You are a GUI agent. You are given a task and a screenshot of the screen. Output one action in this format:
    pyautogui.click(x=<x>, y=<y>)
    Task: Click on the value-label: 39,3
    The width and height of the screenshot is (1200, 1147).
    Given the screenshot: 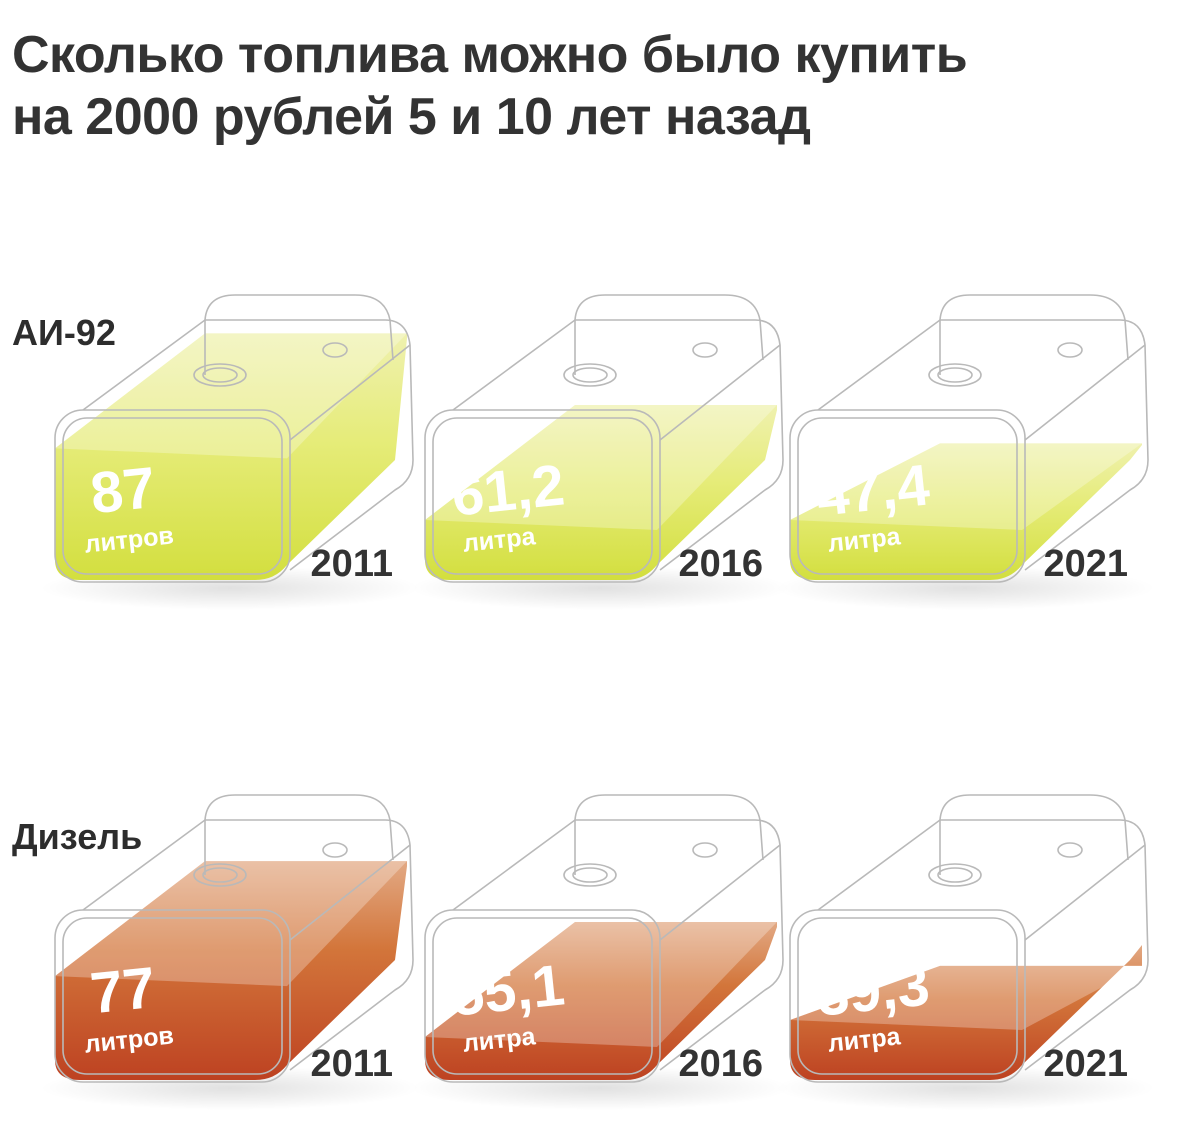 What is the action you would take?
    pyautogui.click(x=872, y=990)
    